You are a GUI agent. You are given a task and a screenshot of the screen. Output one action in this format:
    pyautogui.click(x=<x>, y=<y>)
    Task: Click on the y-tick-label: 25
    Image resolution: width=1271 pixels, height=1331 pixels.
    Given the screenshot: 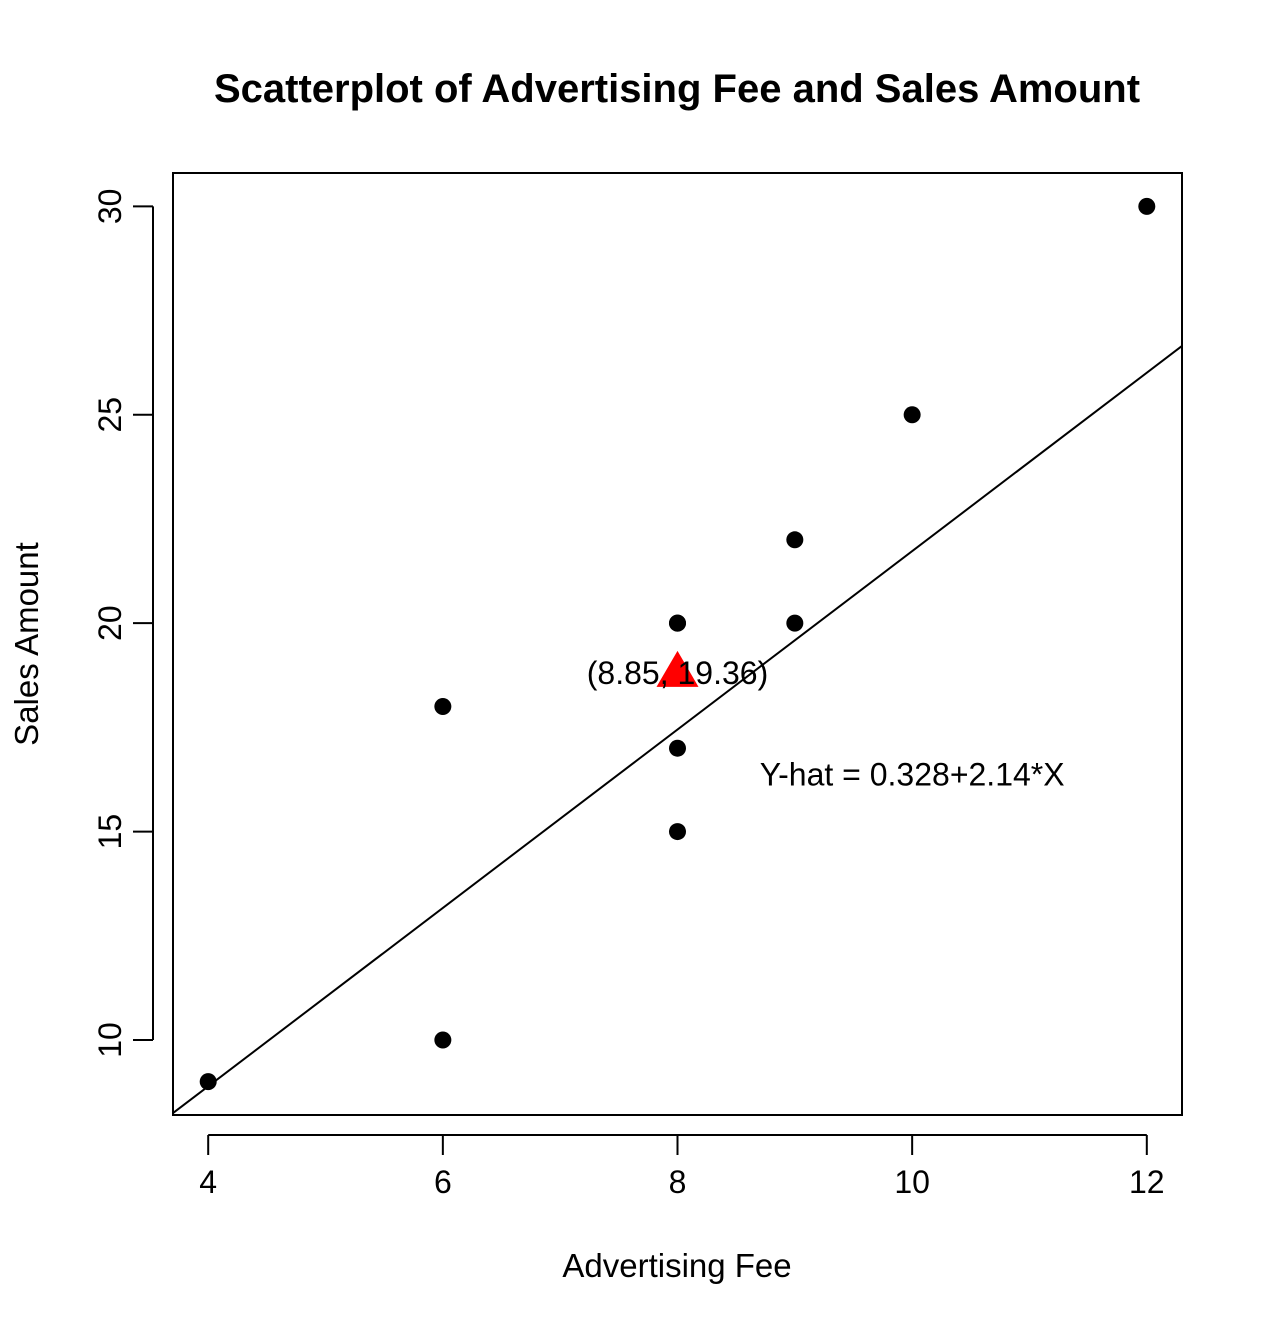 What is the action you would take?
    pyautogui.click(x=110, y=415)
    